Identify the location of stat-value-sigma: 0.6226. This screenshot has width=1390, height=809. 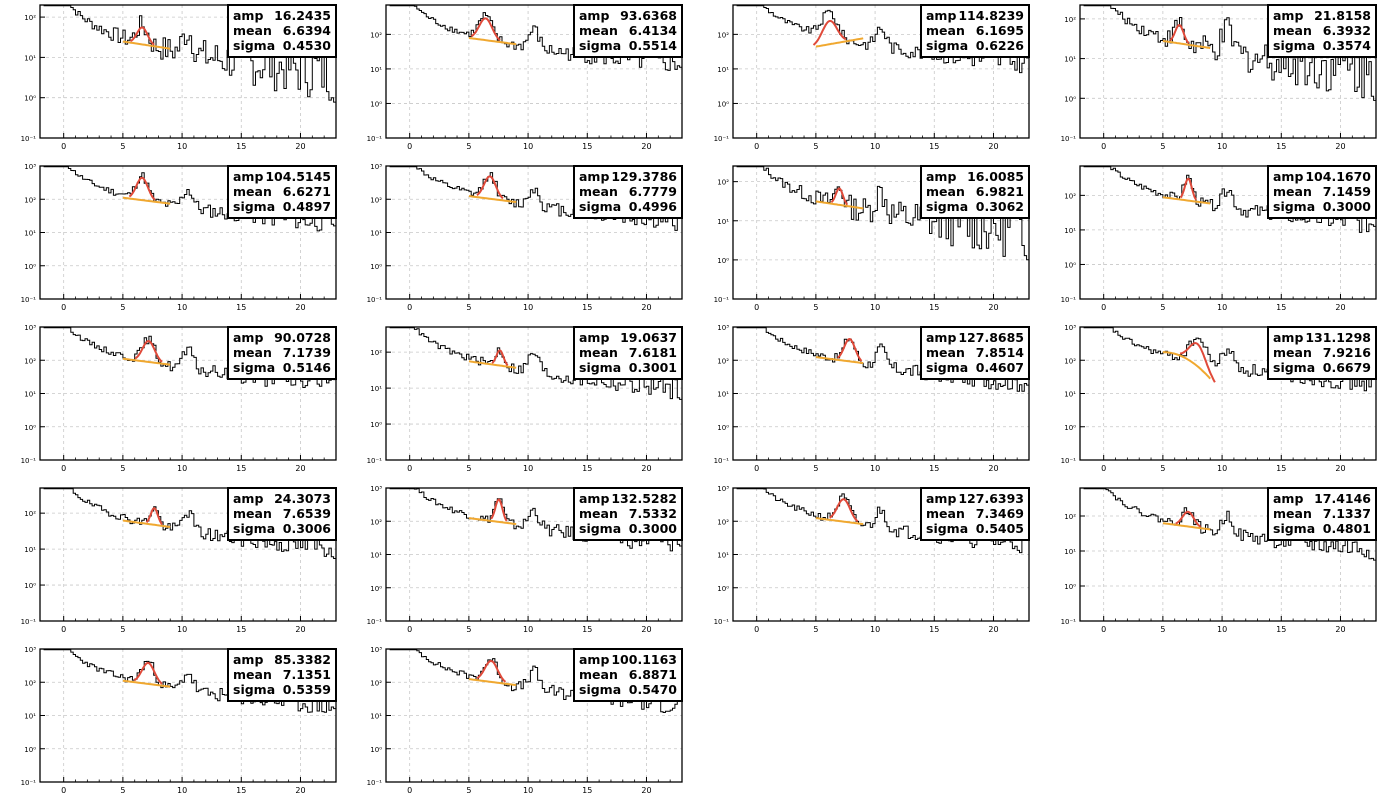
(1000, 45).